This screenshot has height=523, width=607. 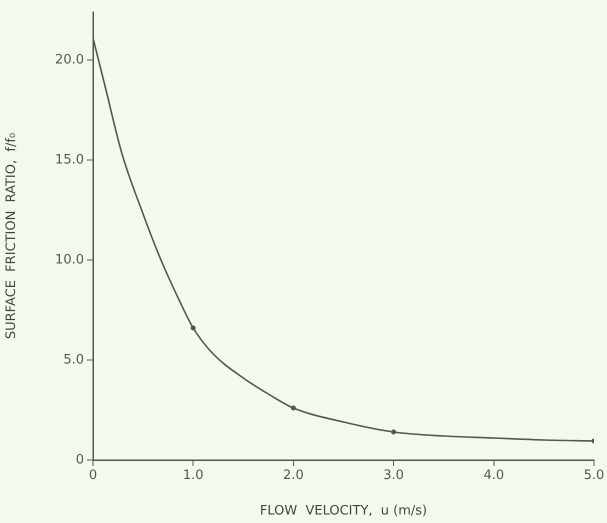 What do you see at coordinates (73, 360) in the screenshot?
I see `y-tick-label: 5.0` at bounding box center [73, 360].